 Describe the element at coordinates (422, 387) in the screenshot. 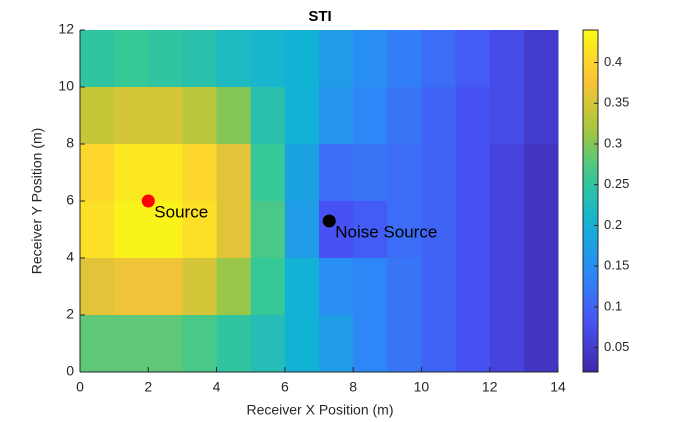

I see `x-tick-label: 10` at that location.